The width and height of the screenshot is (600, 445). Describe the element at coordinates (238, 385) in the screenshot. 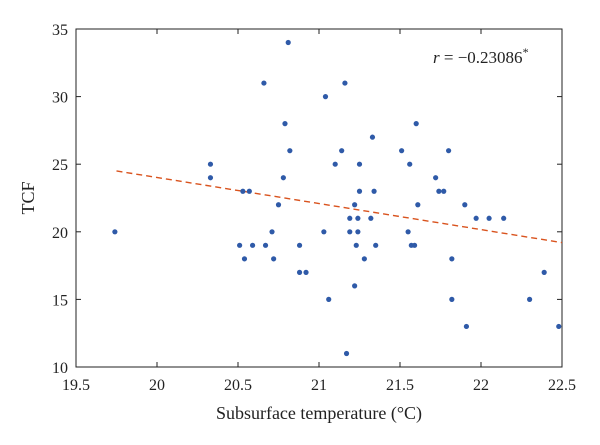

I see `x-tick-label: 20.5` at that location.